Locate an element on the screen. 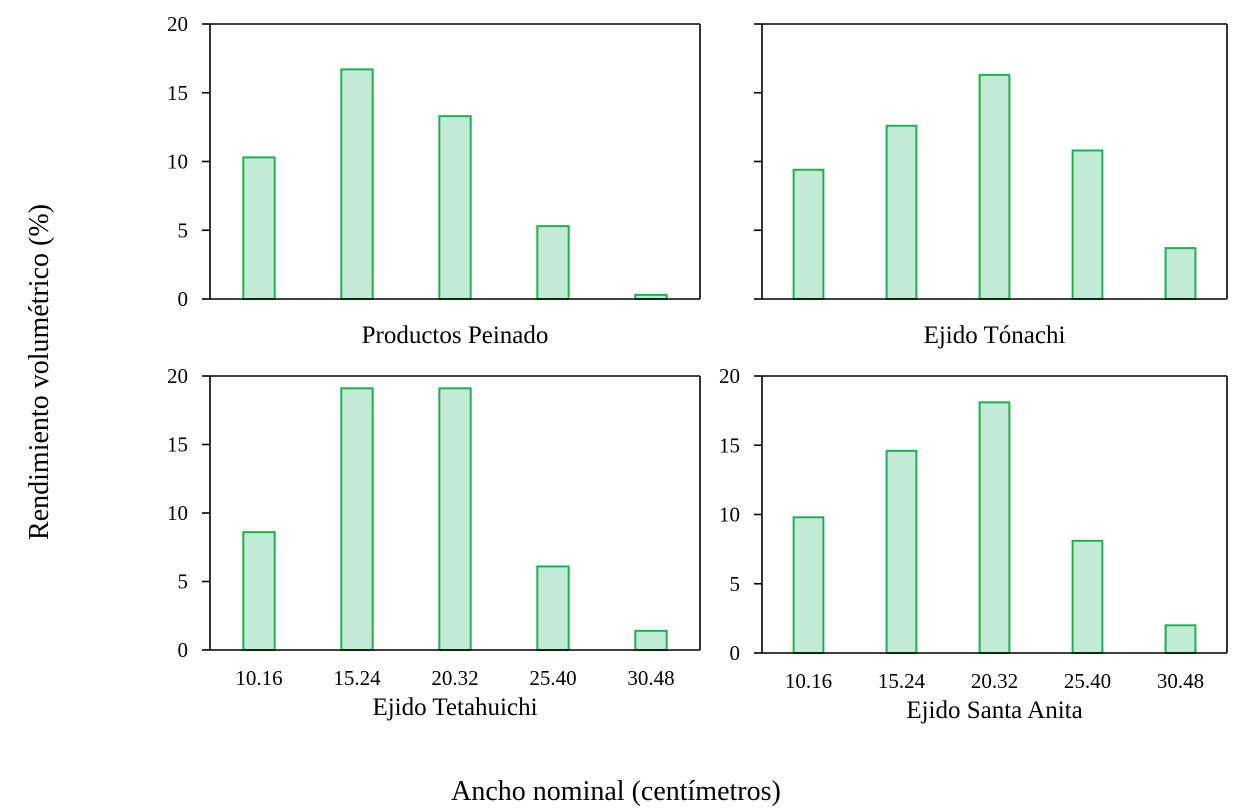 Image resolution: width=1233 pixels, height=812 pixels. panel-title: Ejido Tetahuichi is located at coordinates (454, 707).